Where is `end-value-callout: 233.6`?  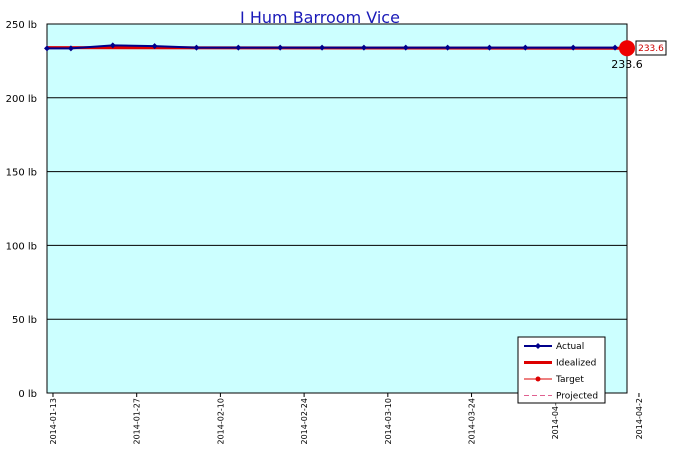 end-value-callout: 233.6 is located at coordinates (651, 48).